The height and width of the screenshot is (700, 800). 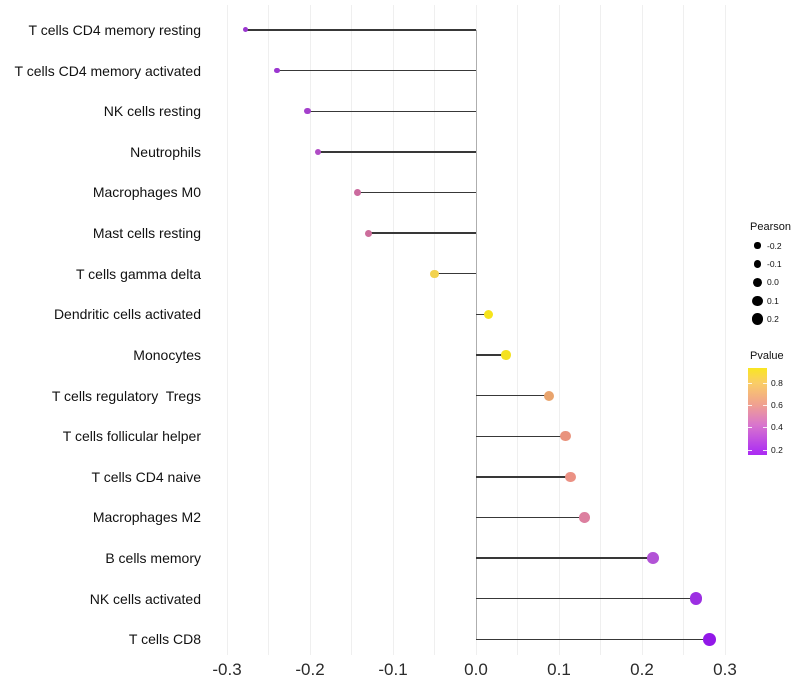 What do you see at coordinates (131, 436) in the screenshot?
I see `category-label: T cells follicular helper` at bounding box center [131, 436].